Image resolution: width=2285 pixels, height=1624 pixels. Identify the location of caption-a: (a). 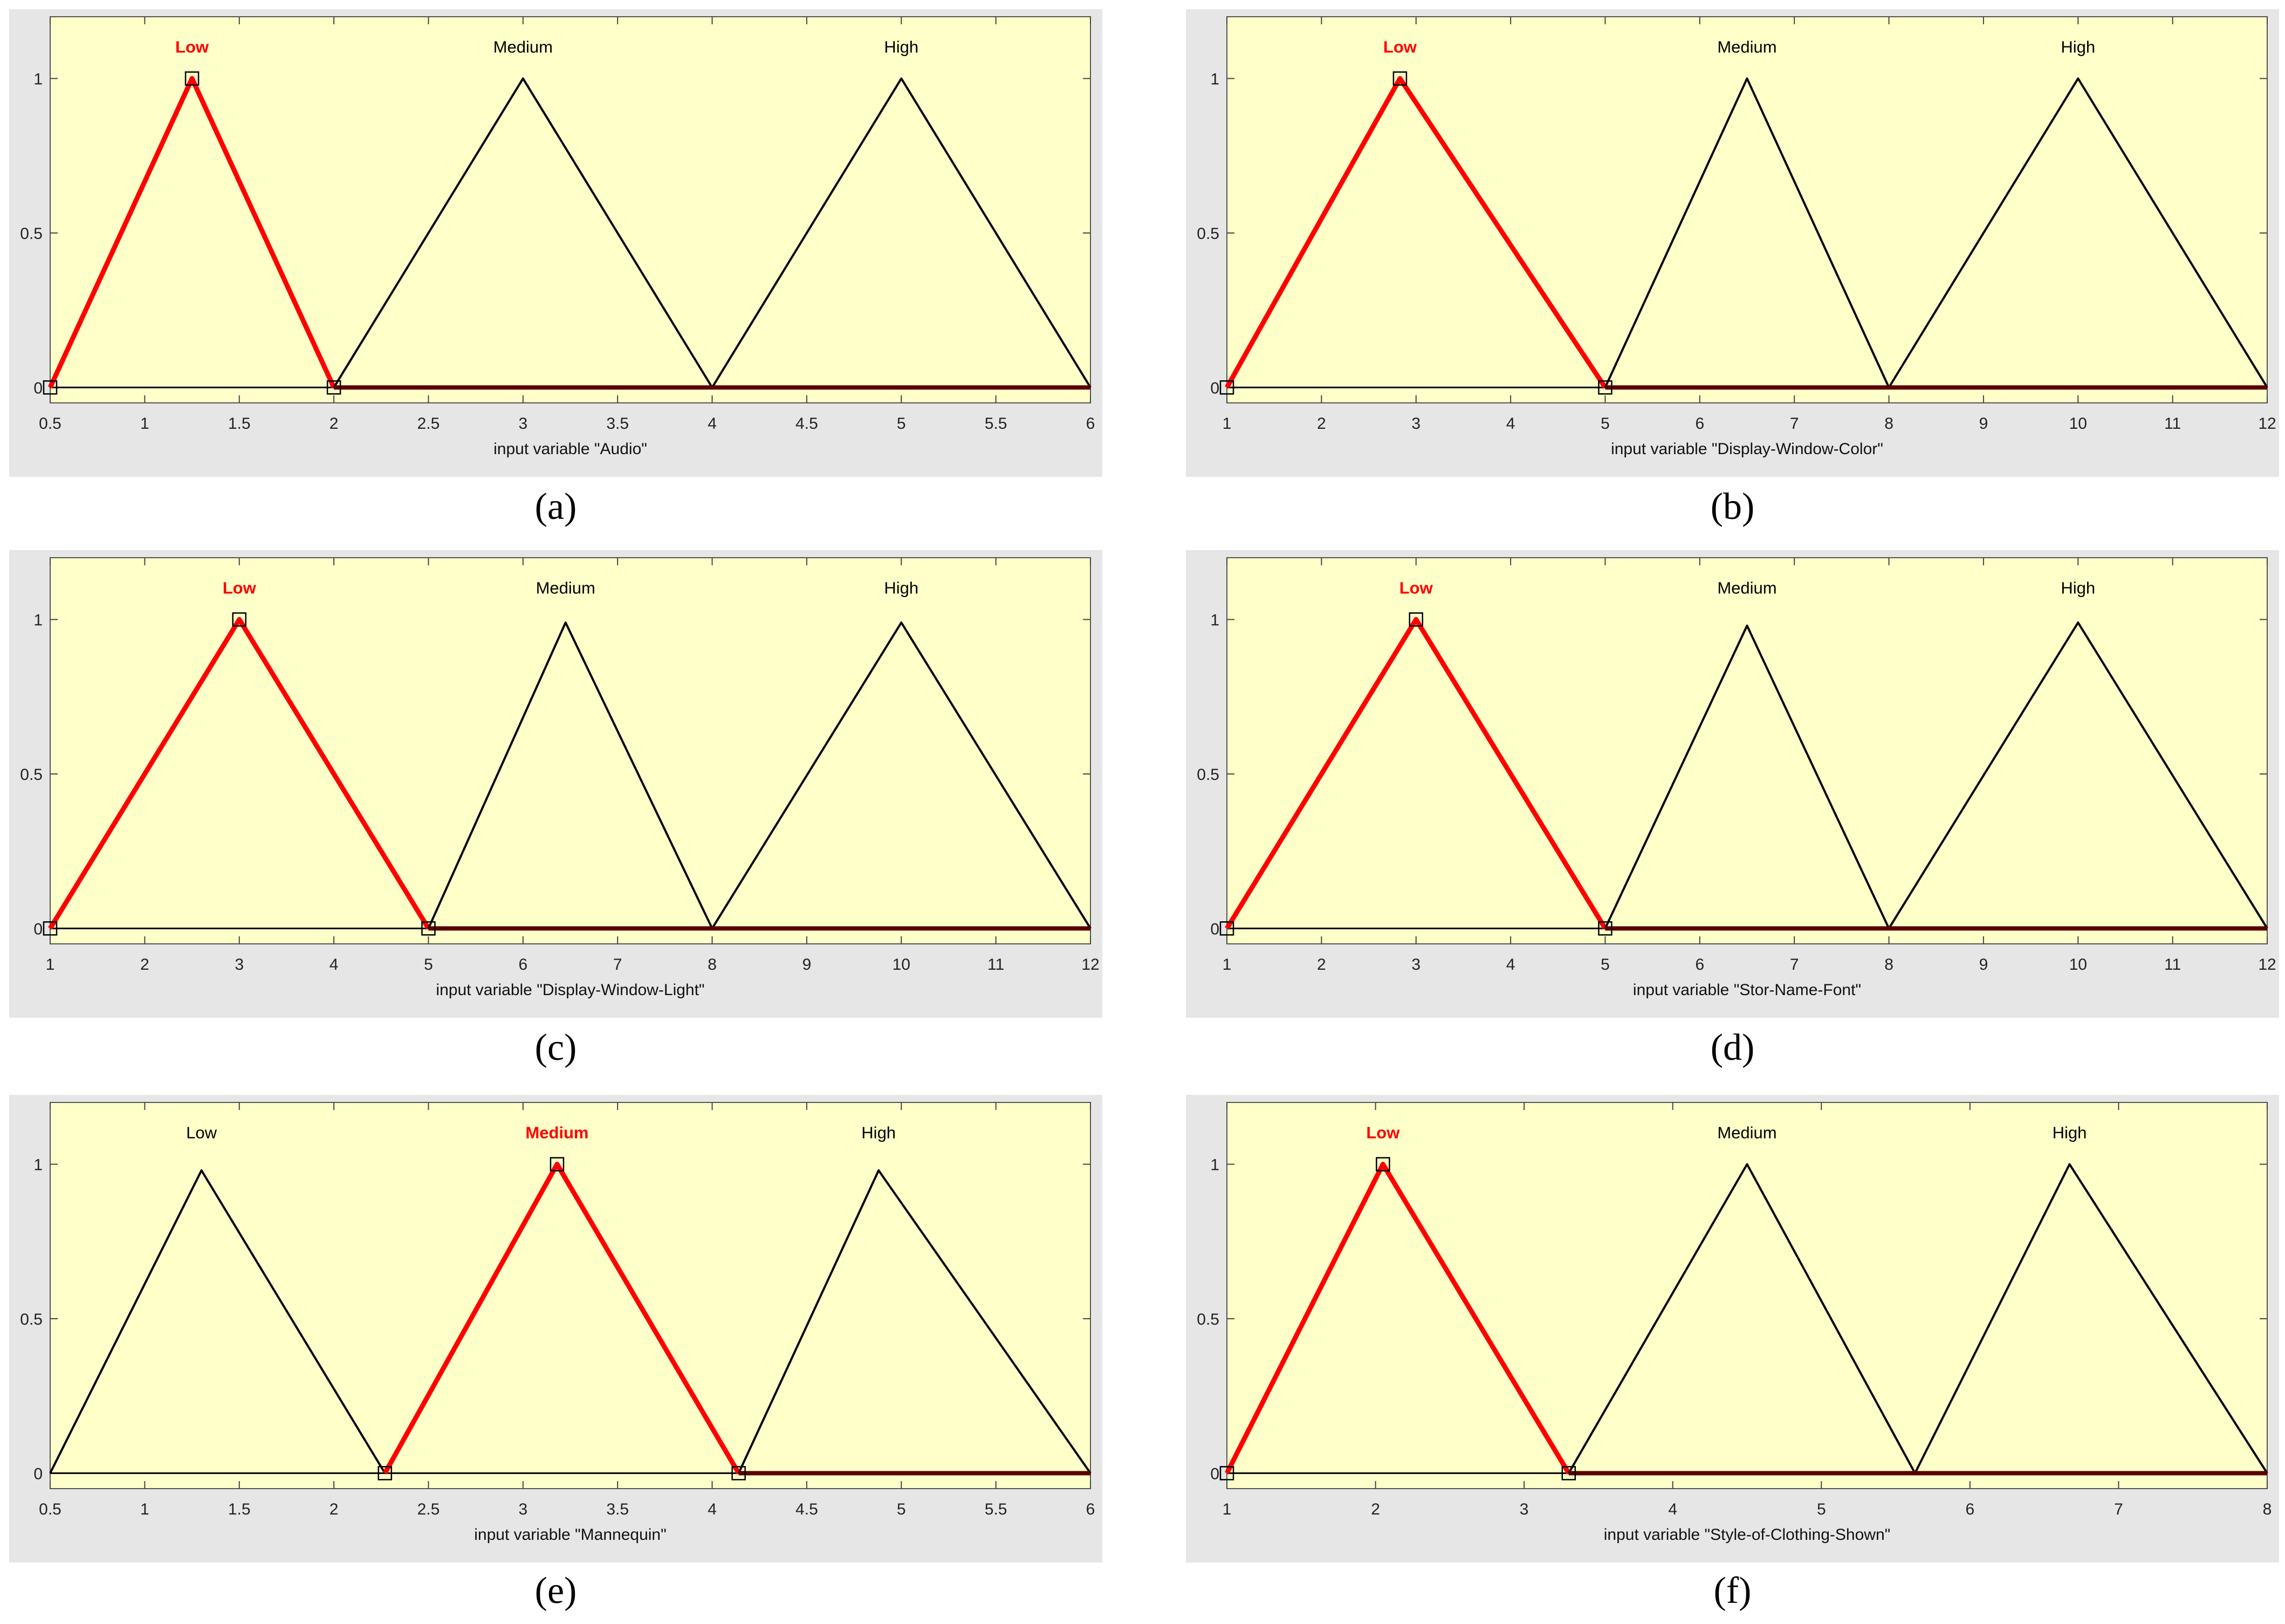
(555, 506).